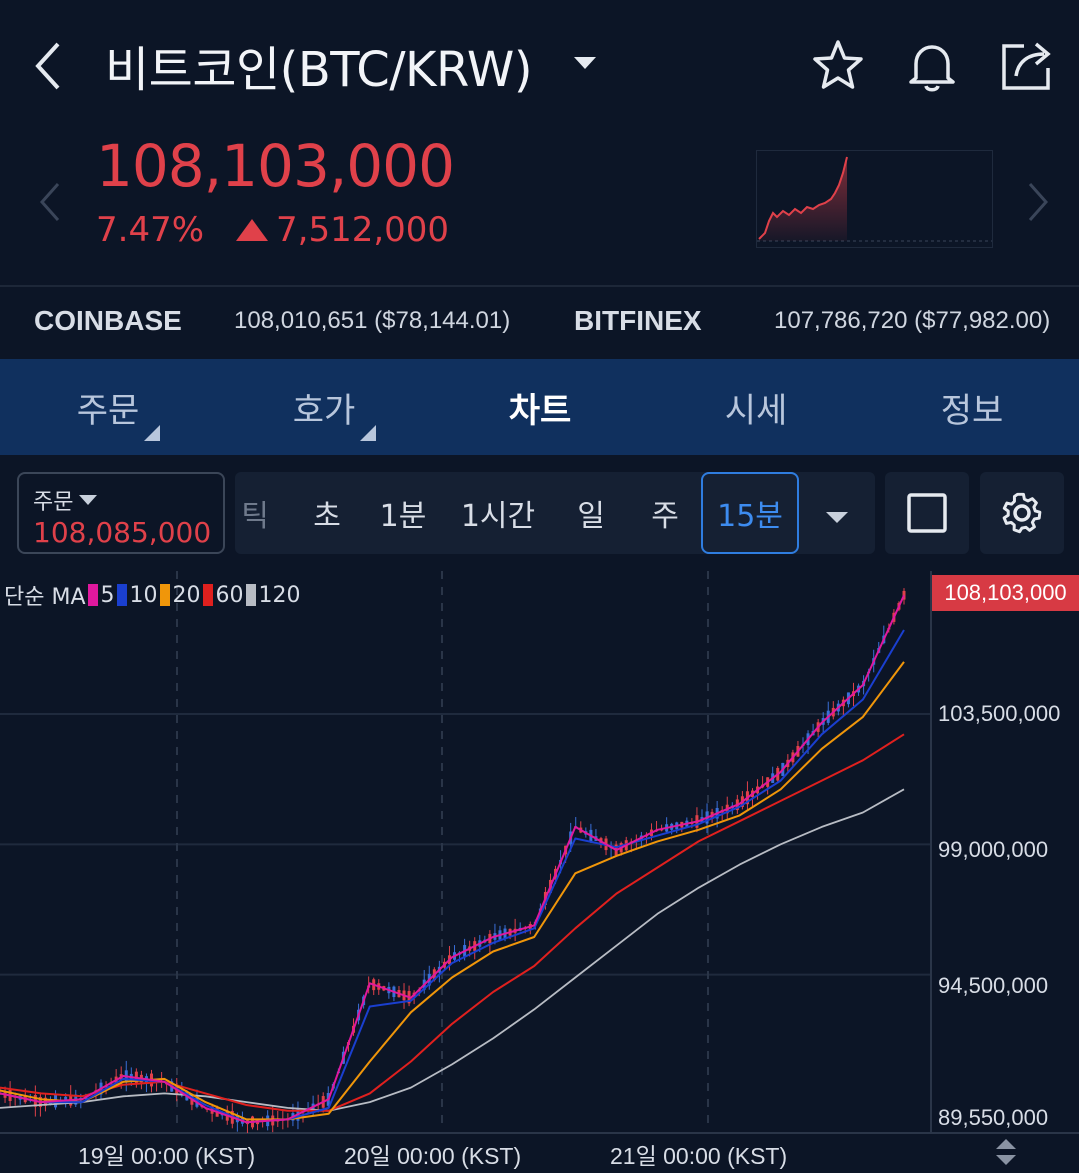 This screenshot has width=1079, height=1173. What do you see at coordinates (372, 320) in the screenshot?
I see `exchange-price: 108,010,651 ($78,144.01)` at bounding box center [372, 320].